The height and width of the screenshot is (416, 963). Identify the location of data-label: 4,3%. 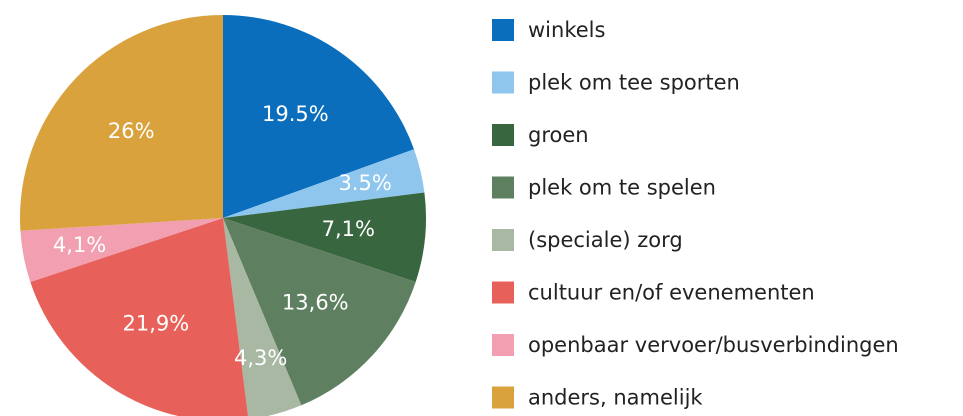
(260, 358).